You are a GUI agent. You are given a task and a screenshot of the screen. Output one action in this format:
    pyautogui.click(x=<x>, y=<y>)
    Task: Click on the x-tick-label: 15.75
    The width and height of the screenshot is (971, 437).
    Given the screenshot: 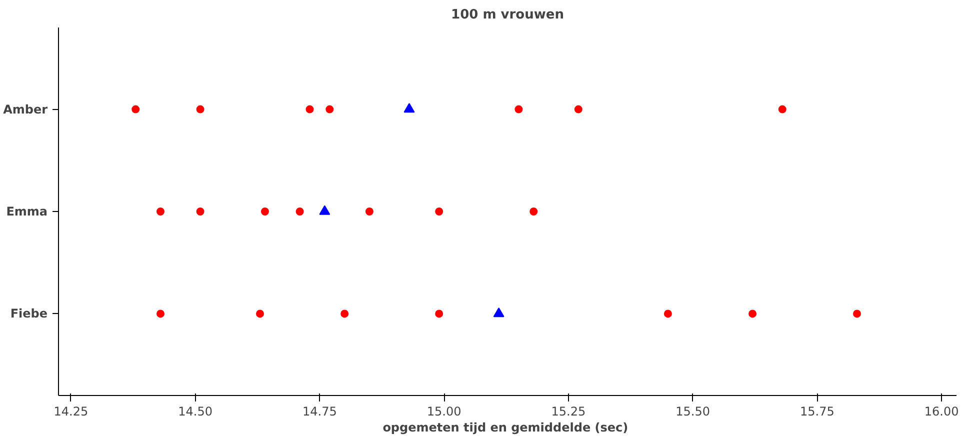 What is the action you would take?
    pyautogui.click(x=817, y=411)
    